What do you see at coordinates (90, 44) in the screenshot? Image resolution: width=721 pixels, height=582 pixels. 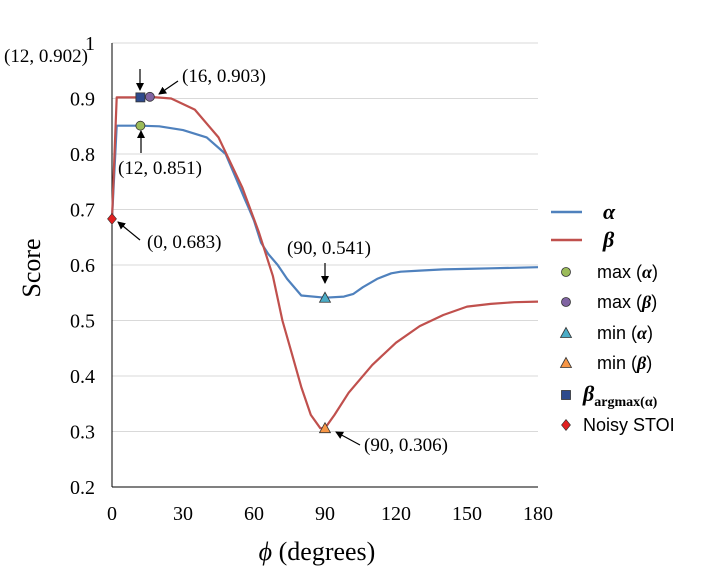 I see `y-tick-label: 1` at bounding box center [90, 44].